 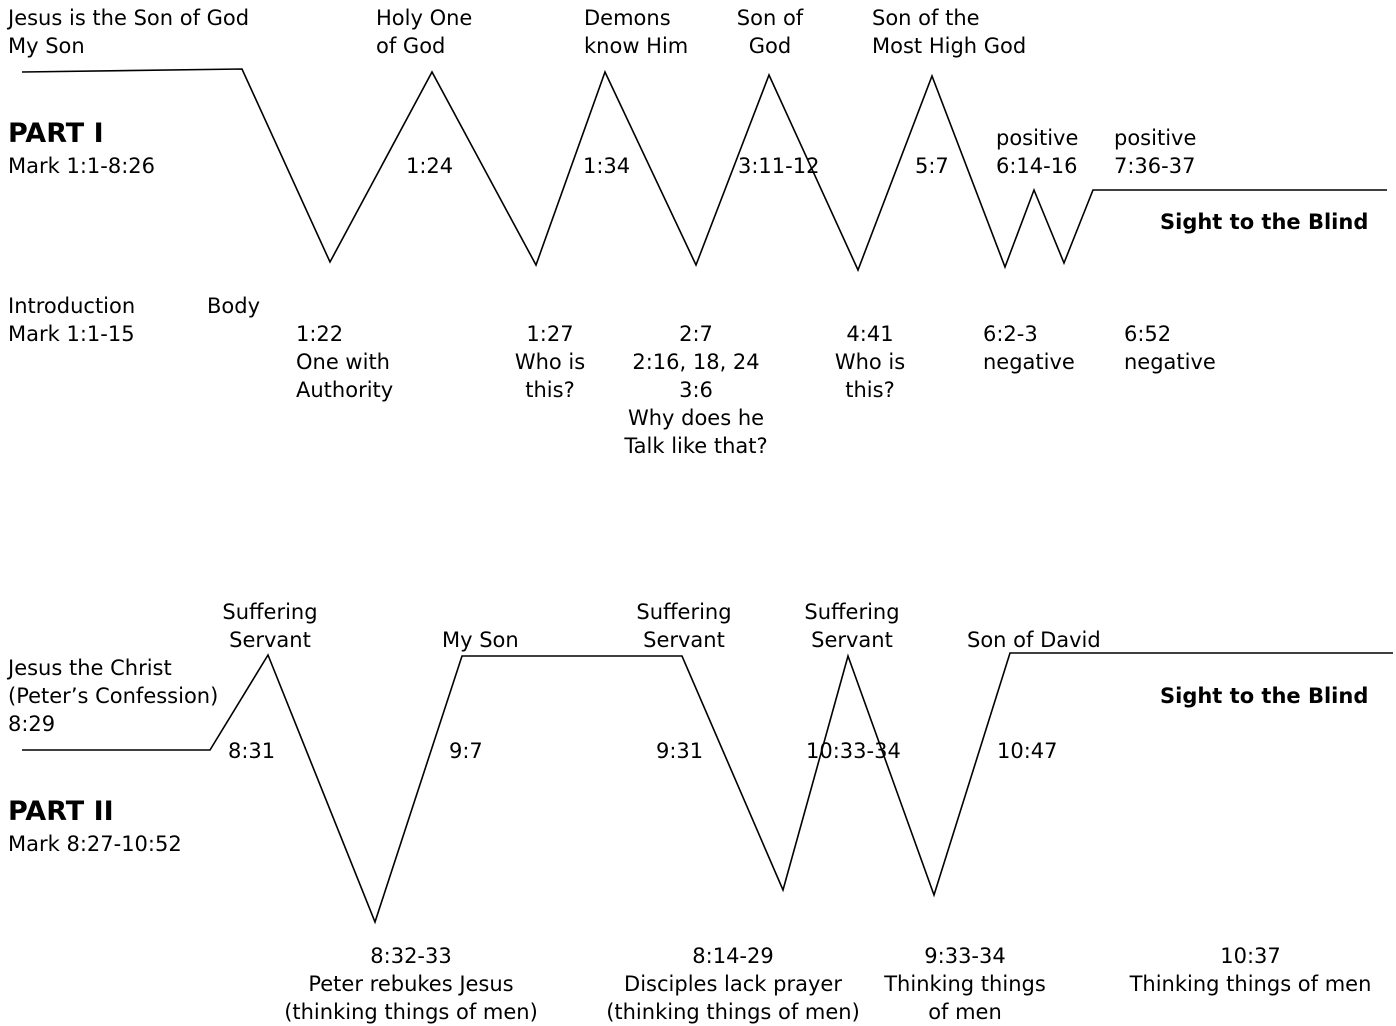 I want to click on part2-valley-3: 9:33-34 Thinking things of men, so click(x=965, y=984).